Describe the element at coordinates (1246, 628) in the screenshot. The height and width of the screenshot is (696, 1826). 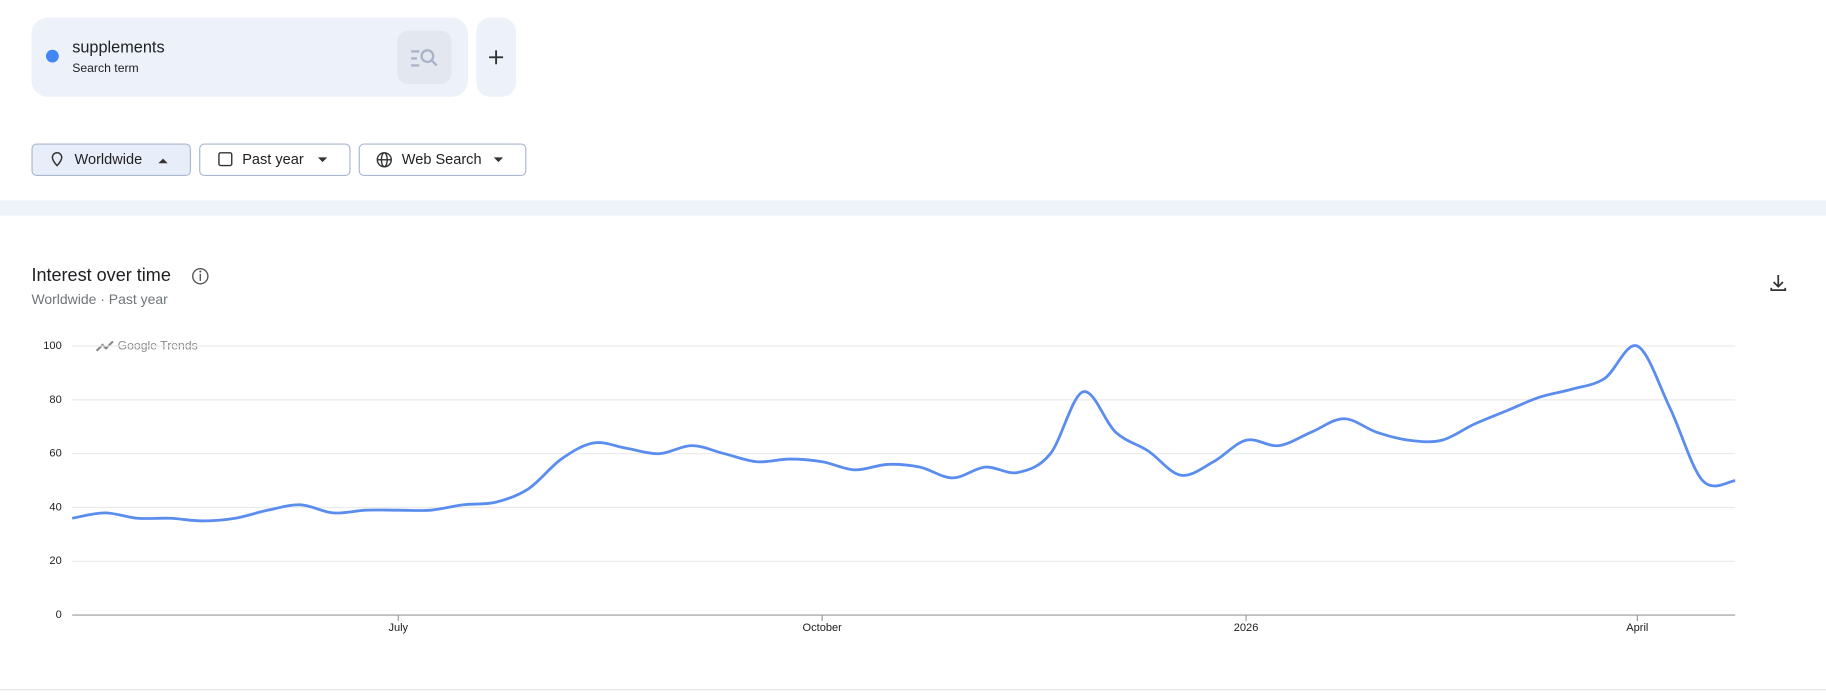
I see `x-tick-label: 2026` at that location.